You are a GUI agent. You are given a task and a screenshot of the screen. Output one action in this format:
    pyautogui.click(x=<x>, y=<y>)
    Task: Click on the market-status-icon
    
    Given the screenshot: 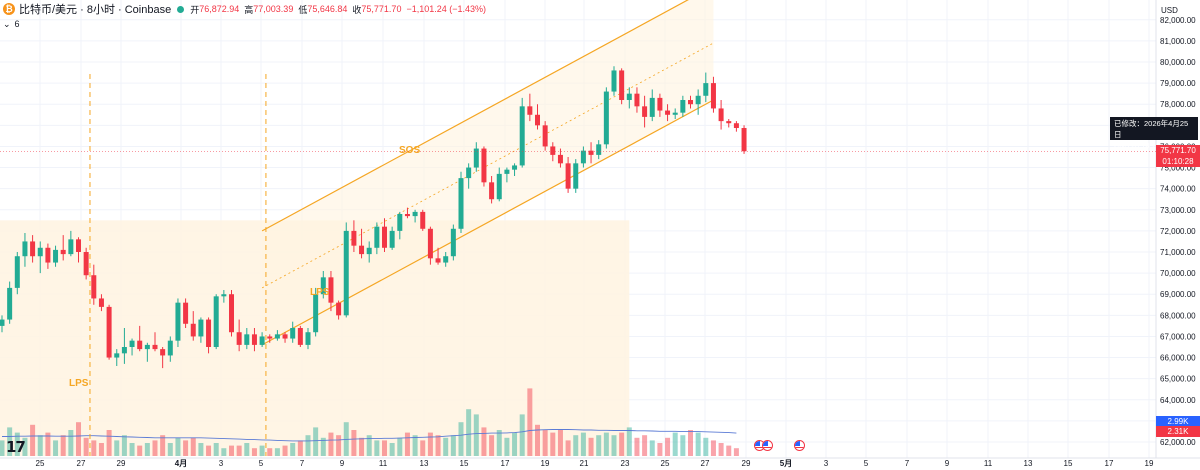 What is the action you would take?
    pyautogui.click(x=181, y=9)
    